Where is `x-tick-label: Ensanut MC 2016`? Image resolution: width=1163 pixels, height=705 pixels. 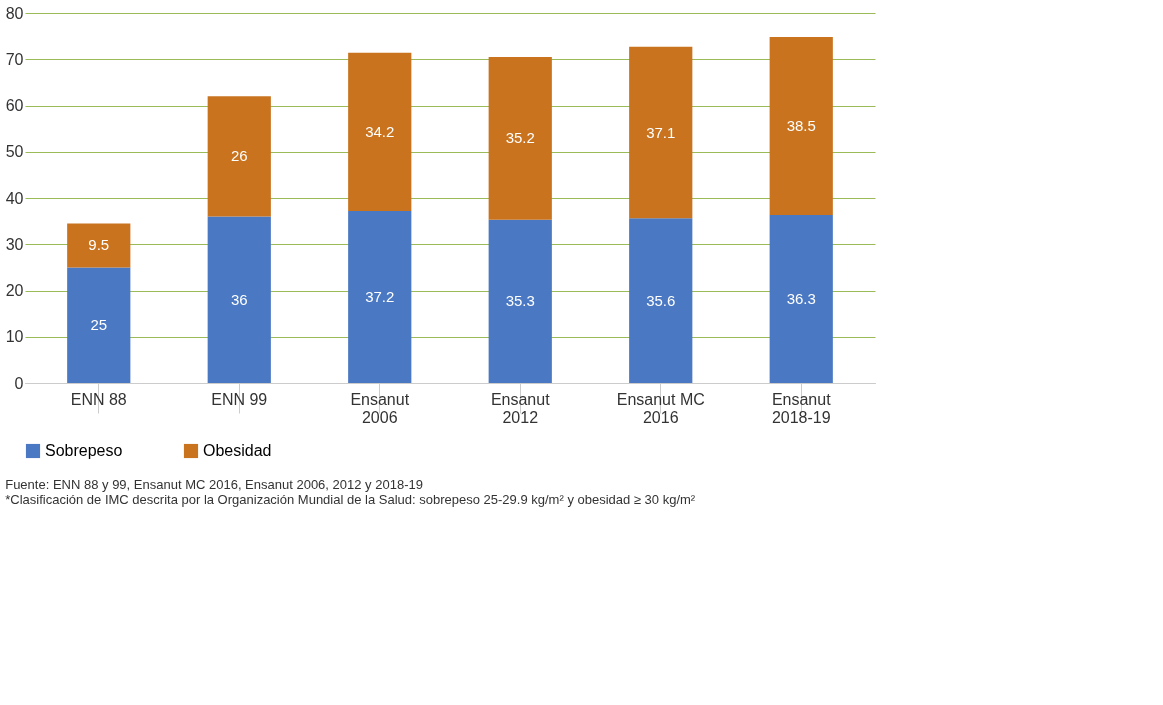
x-tick-label: Ensanut MC 2016 is located at coordinates (660, 408).